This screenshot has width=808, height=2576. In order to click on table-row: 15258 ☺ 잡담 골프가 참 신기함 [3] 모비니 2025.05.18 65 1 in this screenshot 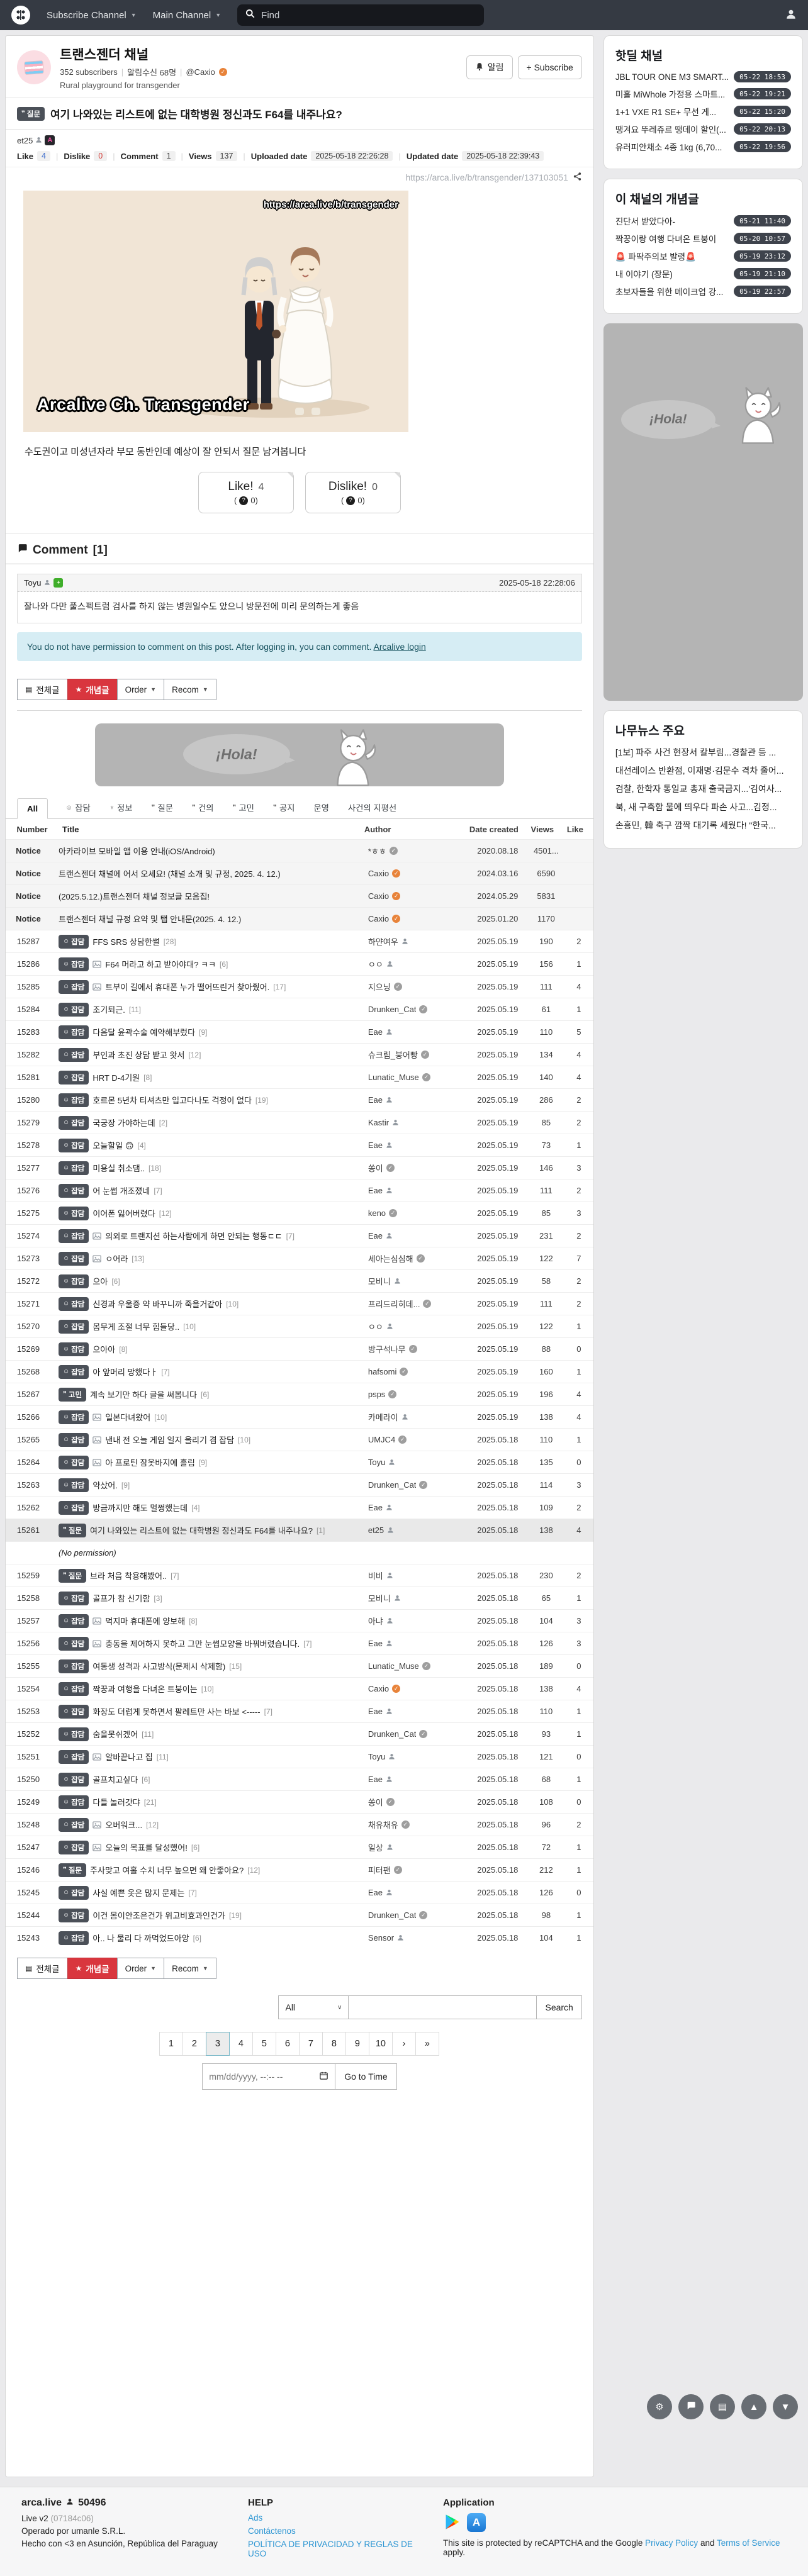, I will do `click(299, 1597)`.